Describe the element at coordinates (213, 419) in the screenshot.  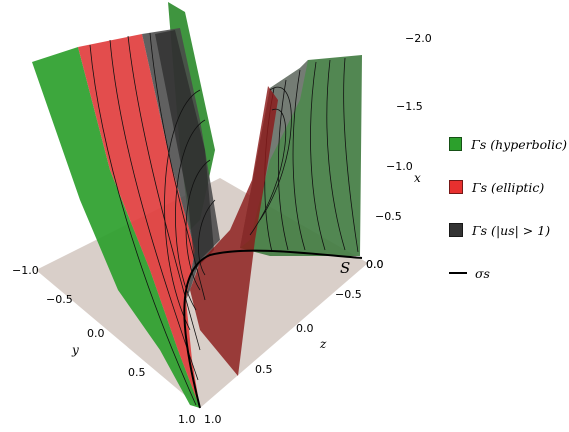
I see `z-tick-3: 1.0` at that location.